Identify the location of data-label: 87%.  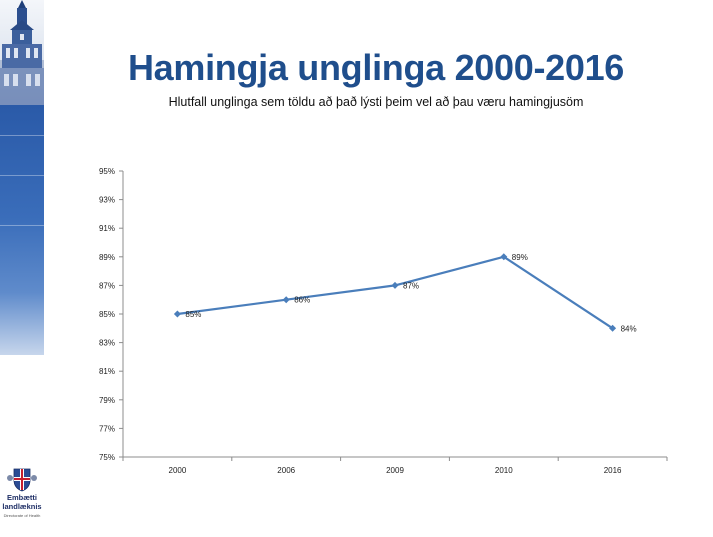
(411, 285).